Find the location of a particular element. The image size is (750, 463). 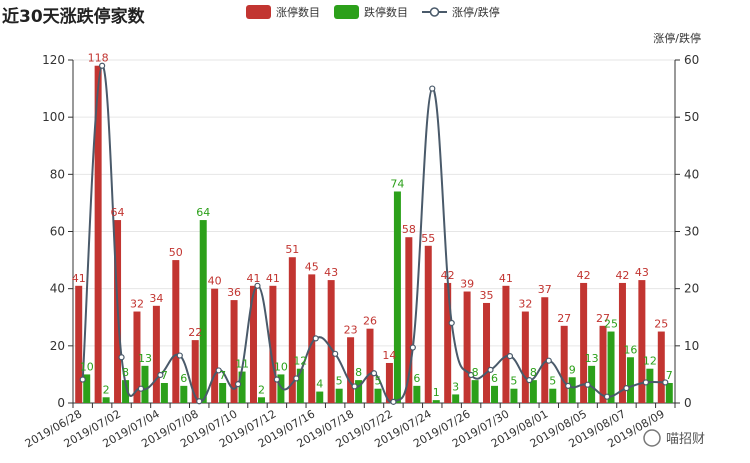

legend-item: 涨停/跌停 is located at coordinates (461, 12).